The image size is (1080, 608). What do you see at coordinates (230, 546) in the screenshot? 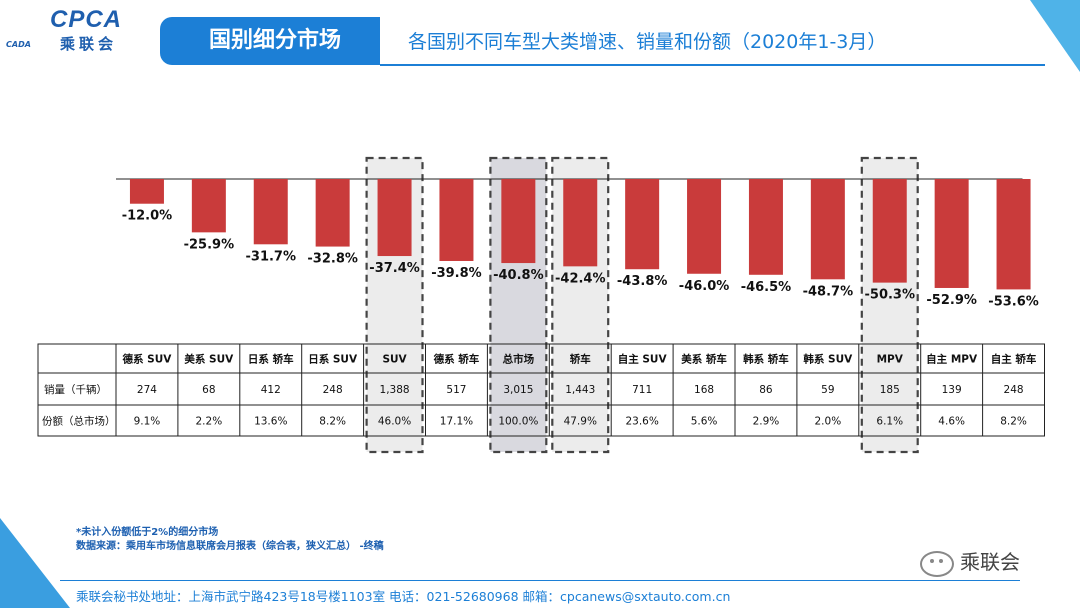
I see `note-source: 数据来源：乘用车市场信息联席会月报表（综合表，狭义汇总） -终稿` at bounding box center [230, 546].